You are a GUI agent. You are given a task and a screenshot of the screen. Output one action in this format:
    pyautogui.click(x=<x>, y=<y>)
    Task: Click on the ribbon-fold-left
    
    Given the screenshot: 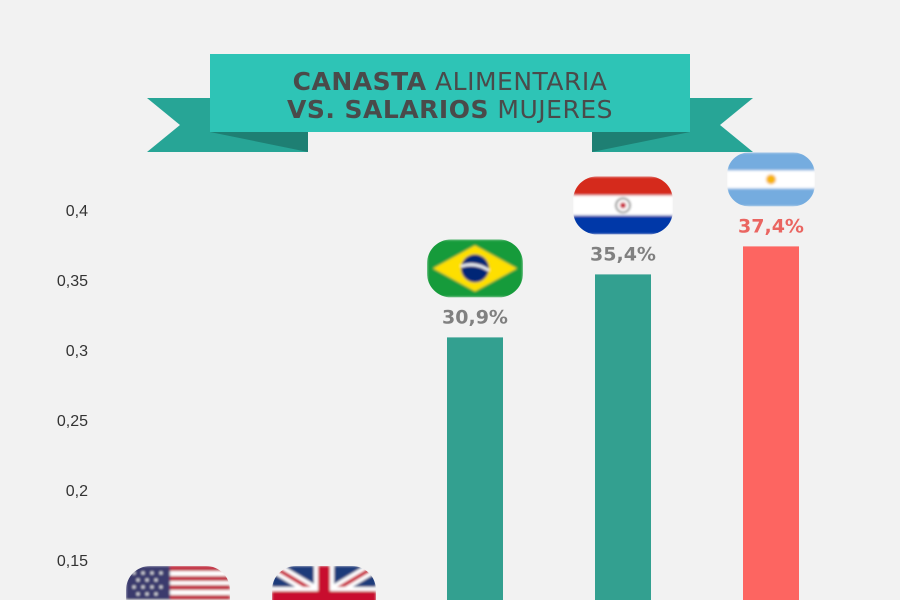 What is the action you would take?
    pyautogui.click(x=259, y=142)
    